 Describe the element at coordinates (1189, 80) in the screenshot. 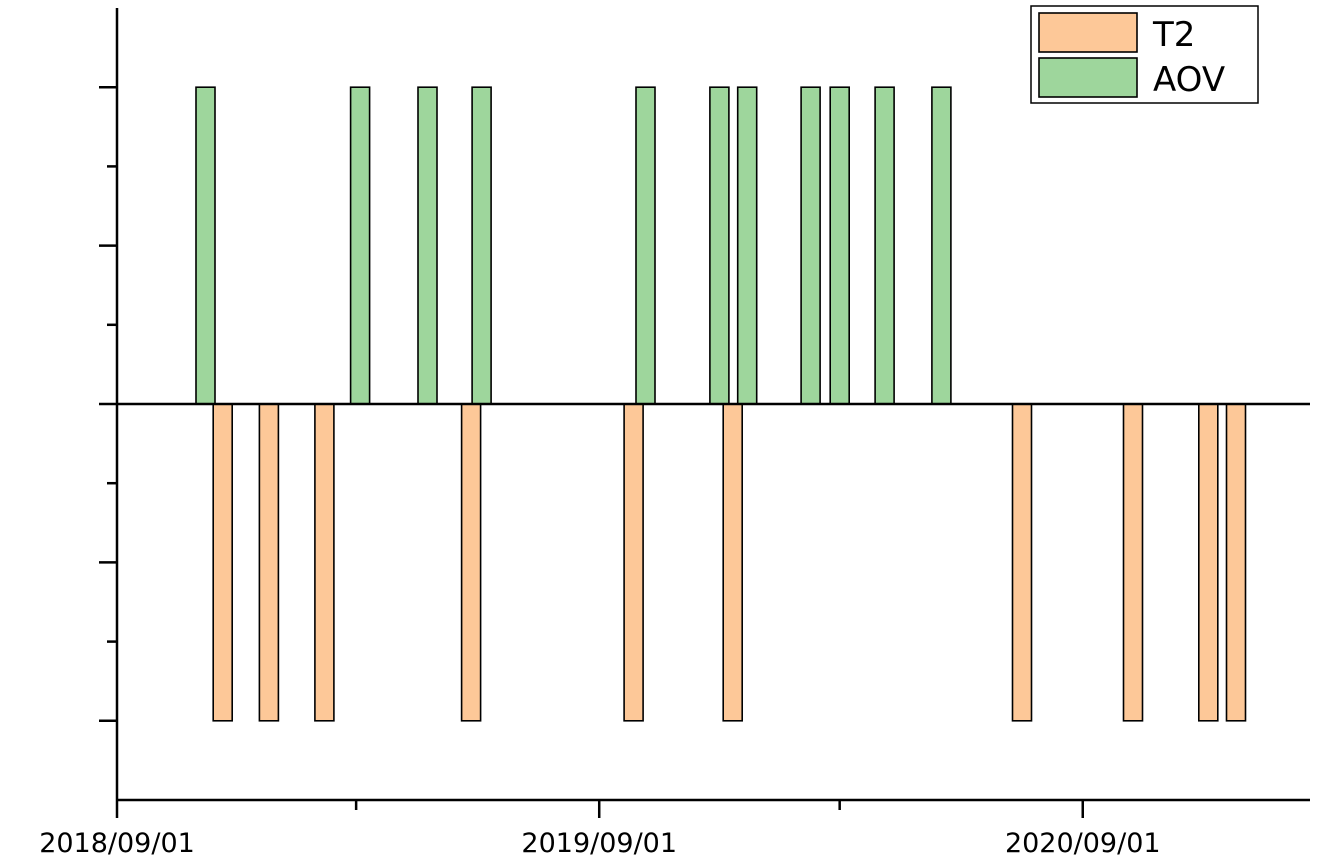

I see `legend-label-aov: AOV` at that location.